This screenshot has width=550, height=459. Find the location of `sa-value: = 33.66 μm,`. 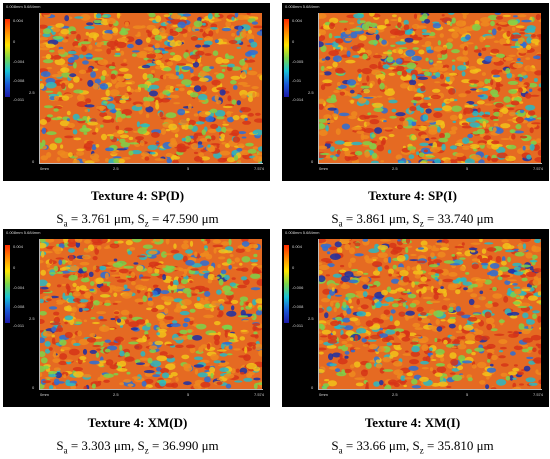

sa-value: = 33.66 μm, is located at coordinates (377, 445).